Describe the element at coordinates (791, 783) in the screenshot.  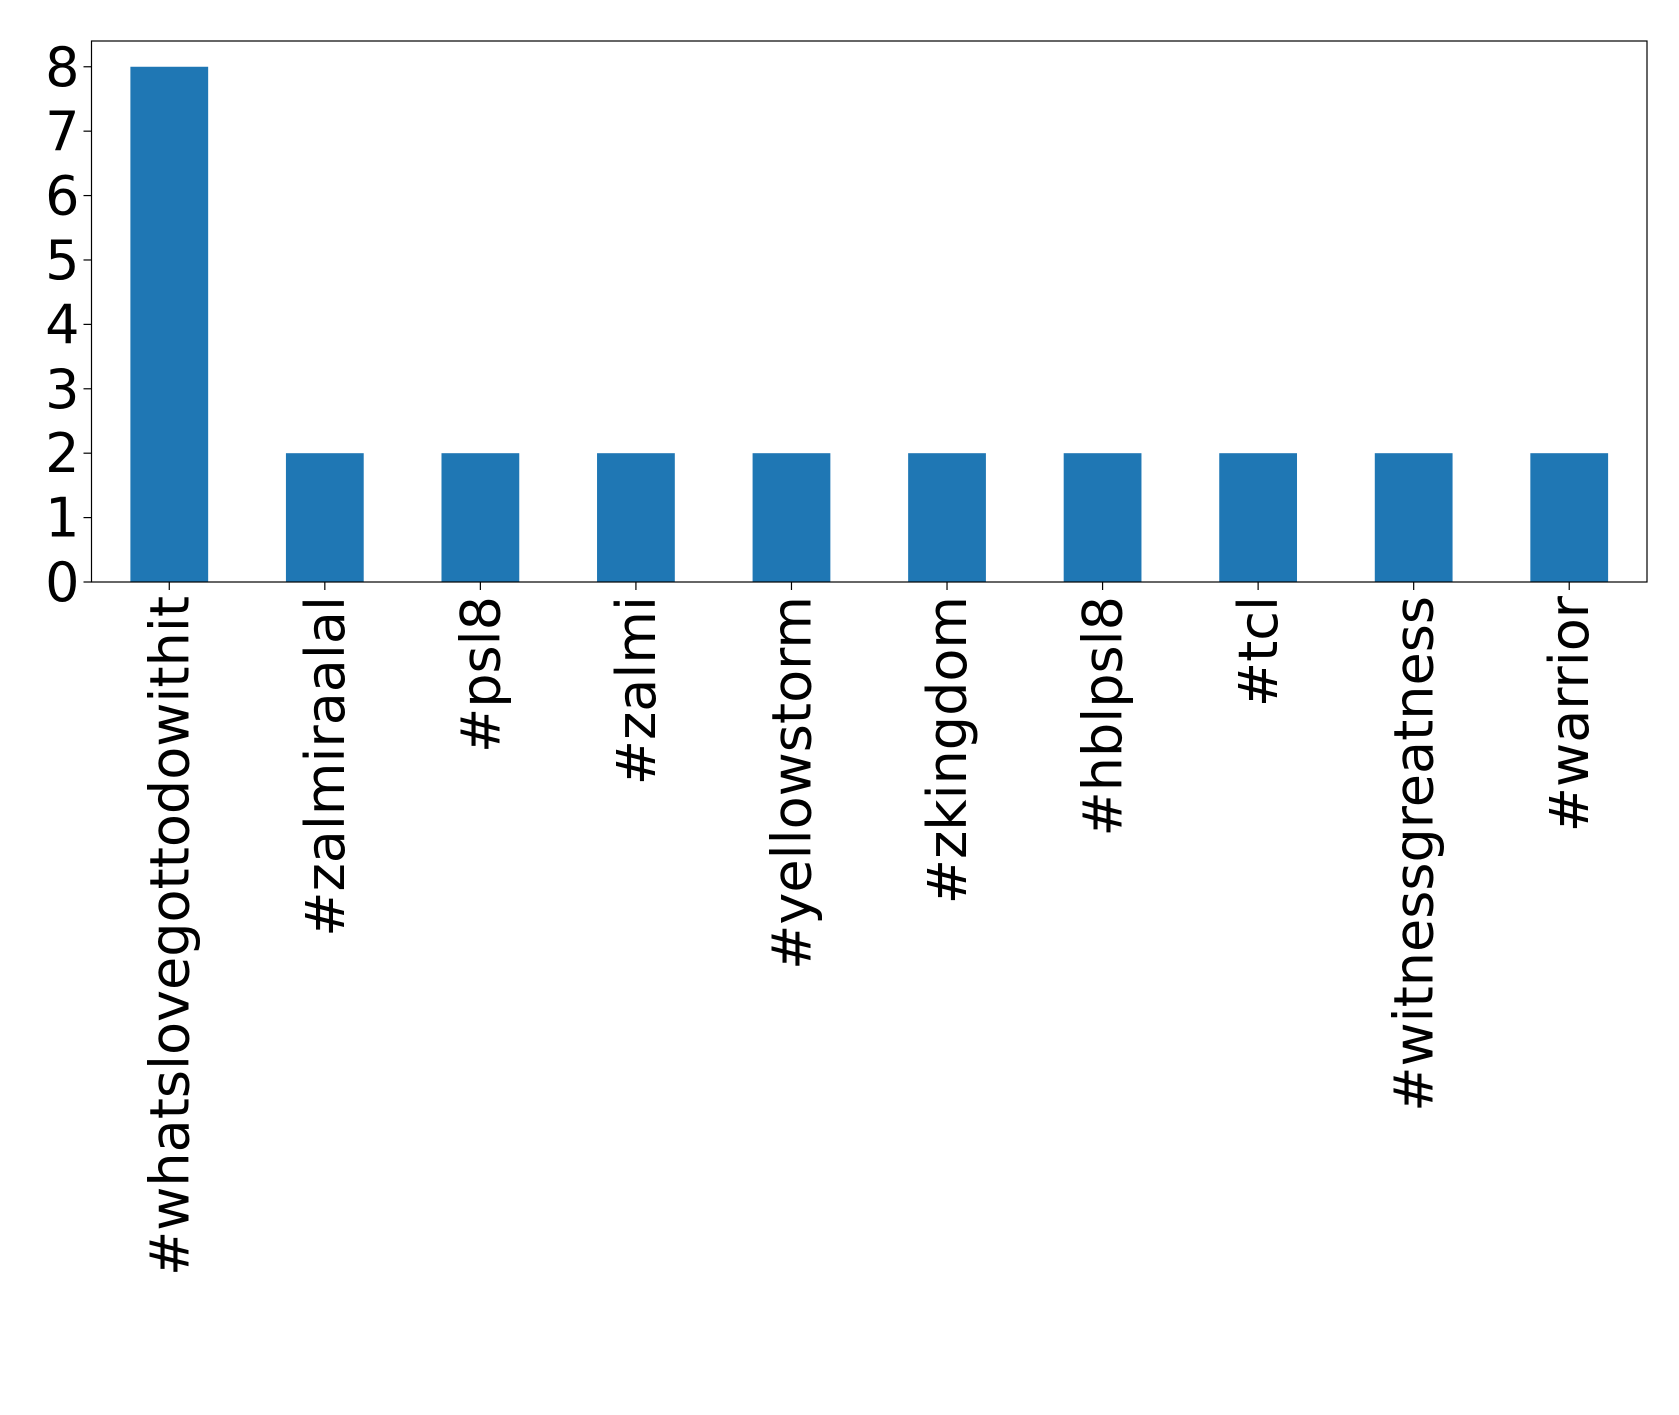
I see `x-tick-label: #yellowstorm` at that location.